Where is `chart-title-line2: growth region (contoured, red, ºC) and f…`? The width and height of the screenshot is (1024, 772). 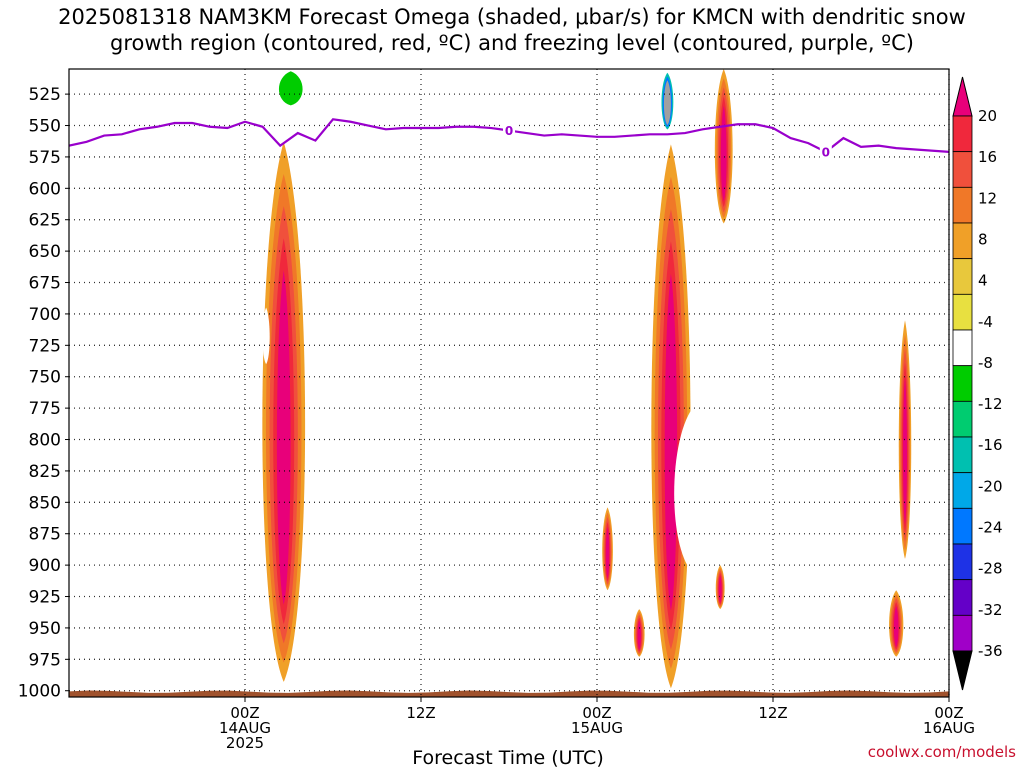
chart-title-line2: growth region (contoured, red, ºC) and f… is located at coordinates (512, 43).